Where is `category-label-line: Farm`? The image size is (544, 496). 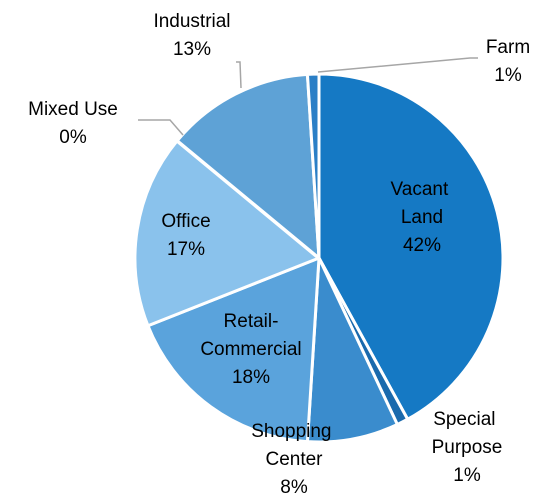 category-label-line: Farm is located at coordinates (508, 47).